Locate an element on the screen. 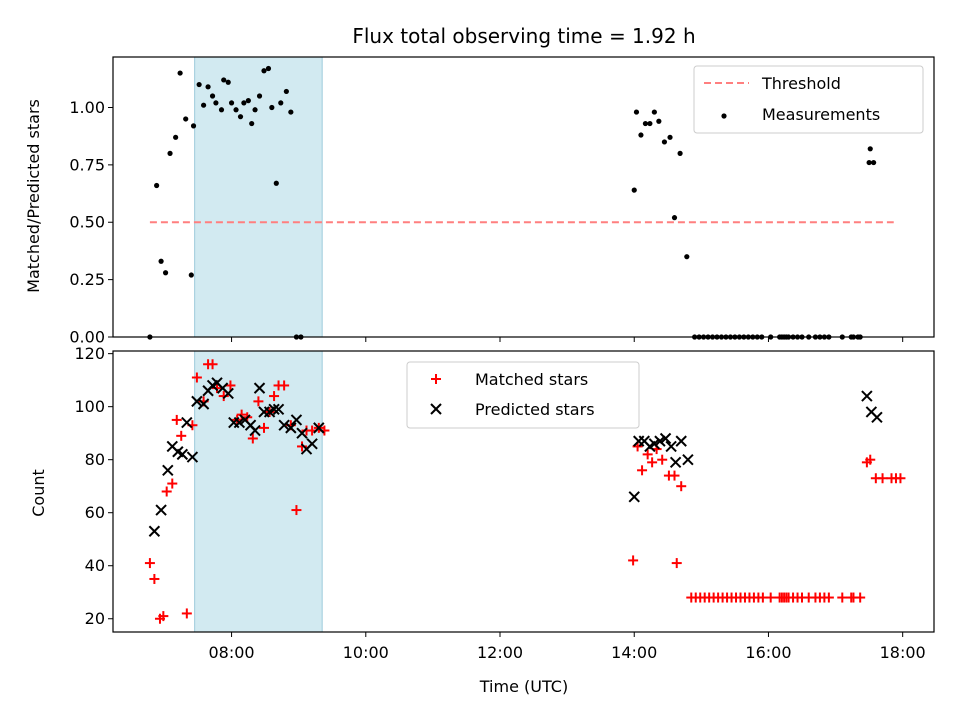  top-y-tick-label: 0.75 is located at coordinates (87, 164).